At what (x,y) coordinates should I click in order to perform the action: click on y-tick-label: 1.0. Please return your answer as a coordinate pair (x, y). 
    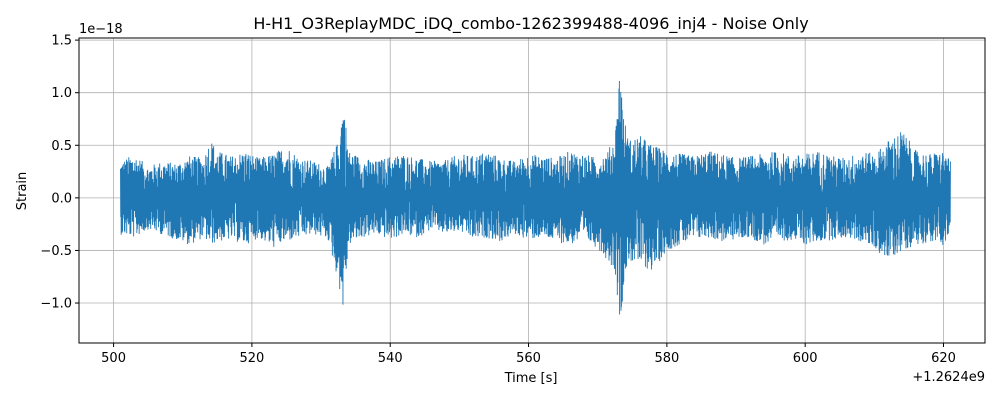
    Looking at the image, I should click on (61, 93).